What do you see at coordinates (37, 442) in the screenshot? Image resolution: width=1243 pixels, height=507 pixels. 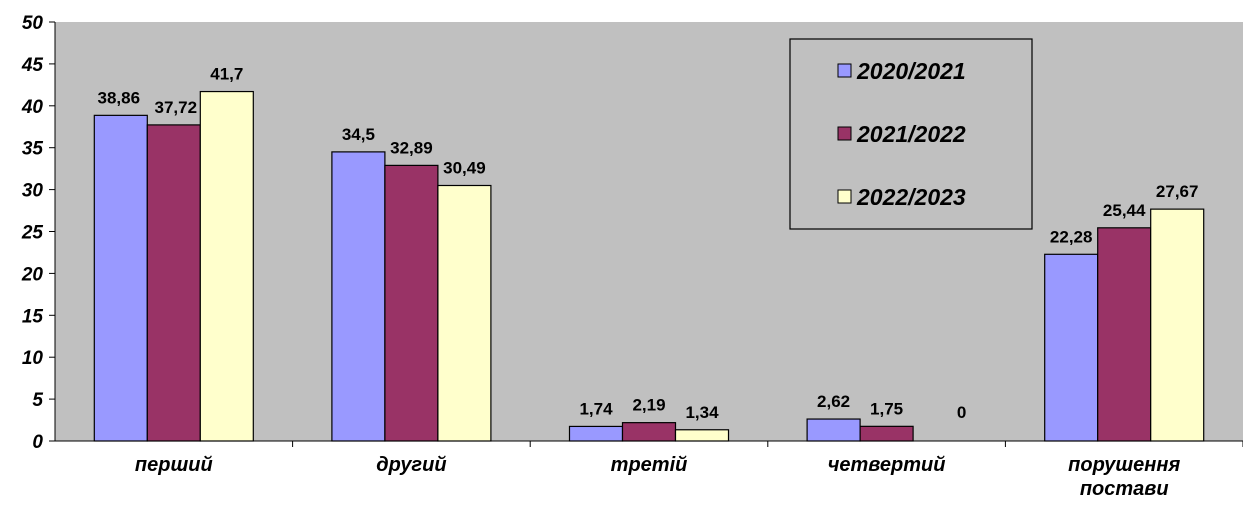 I see `y-tick-label: 0` at bounding box center [37, 442].